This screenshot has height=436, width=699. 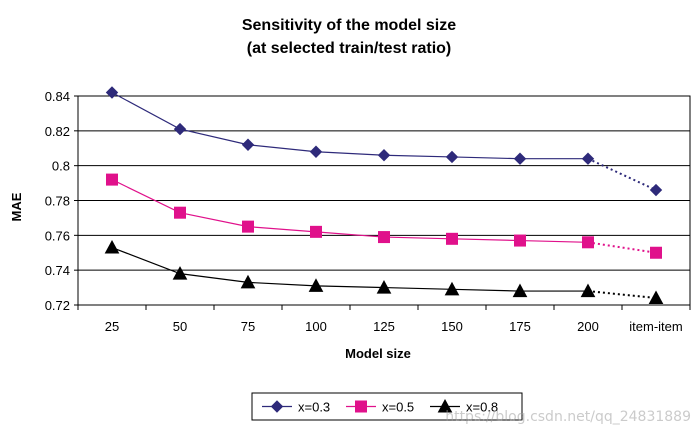 What do you see at coordinates (61, 166) in the screenshot?
I see `y-tick-label: 0.8` at bounding box center [61, 166].